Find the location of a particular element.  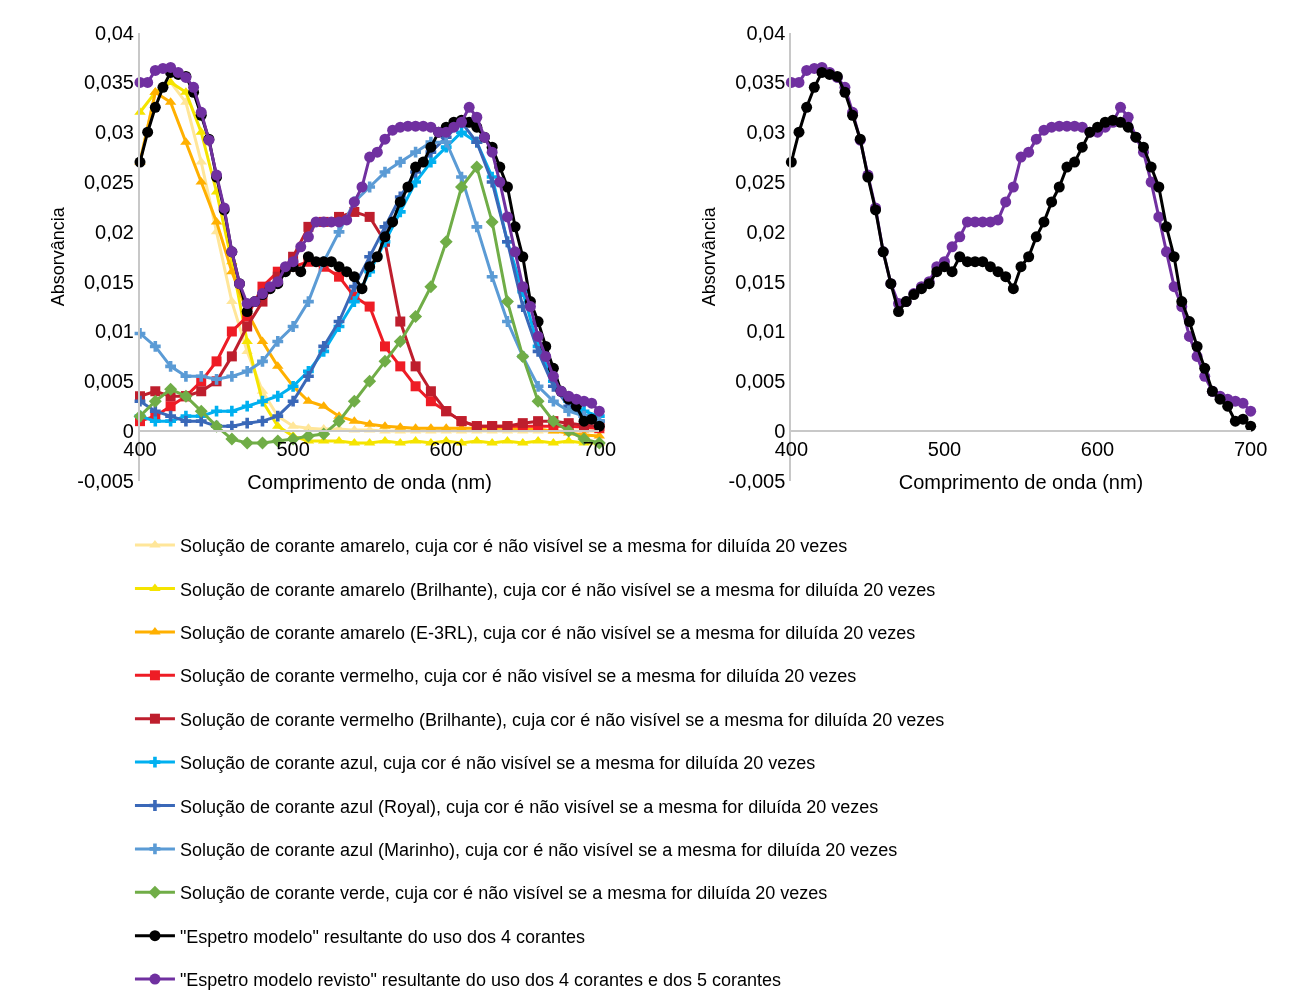

legend-label: Solução de corante vermelho (Brilhante), cuja cor é não visível se a mesma for diluída 20 vezes is located at coordinates (562, 719).